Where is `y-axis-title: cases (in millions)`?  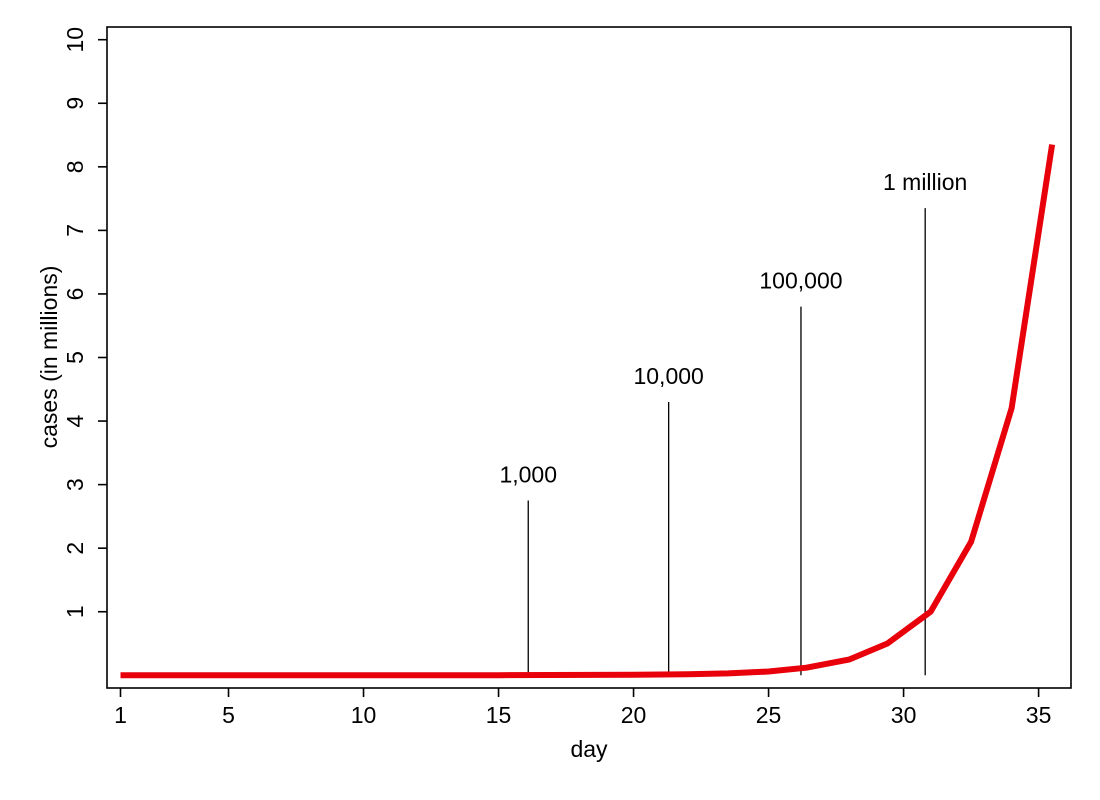
y-axis-title: cases (in millions) is located at coordinates (49, 357).